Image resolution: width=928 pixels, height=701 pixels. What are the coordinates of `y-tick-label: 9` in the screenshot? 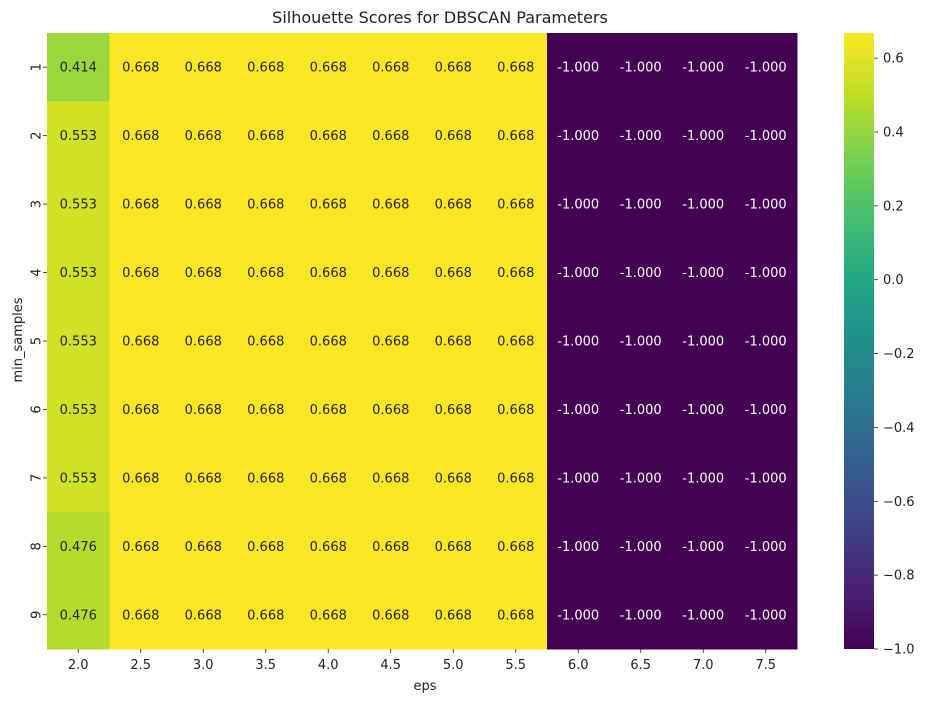 It's located at (37, 615).